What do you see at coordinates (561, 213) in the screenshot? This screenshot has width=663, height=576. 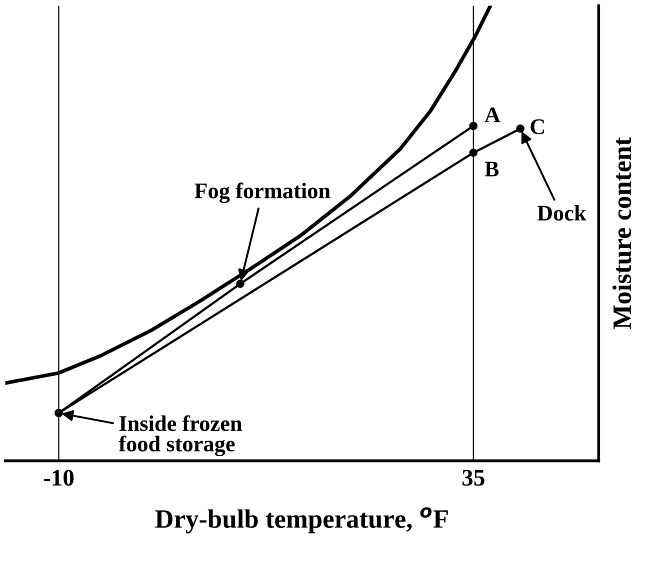 I see `annotation: Dock` at bounding box center [561, 213].